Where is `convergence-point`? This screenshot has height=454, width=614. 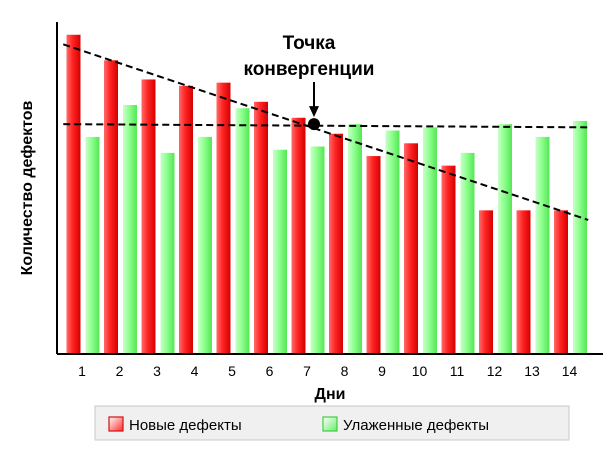 convergence-point is located at coordinates (314, 124).